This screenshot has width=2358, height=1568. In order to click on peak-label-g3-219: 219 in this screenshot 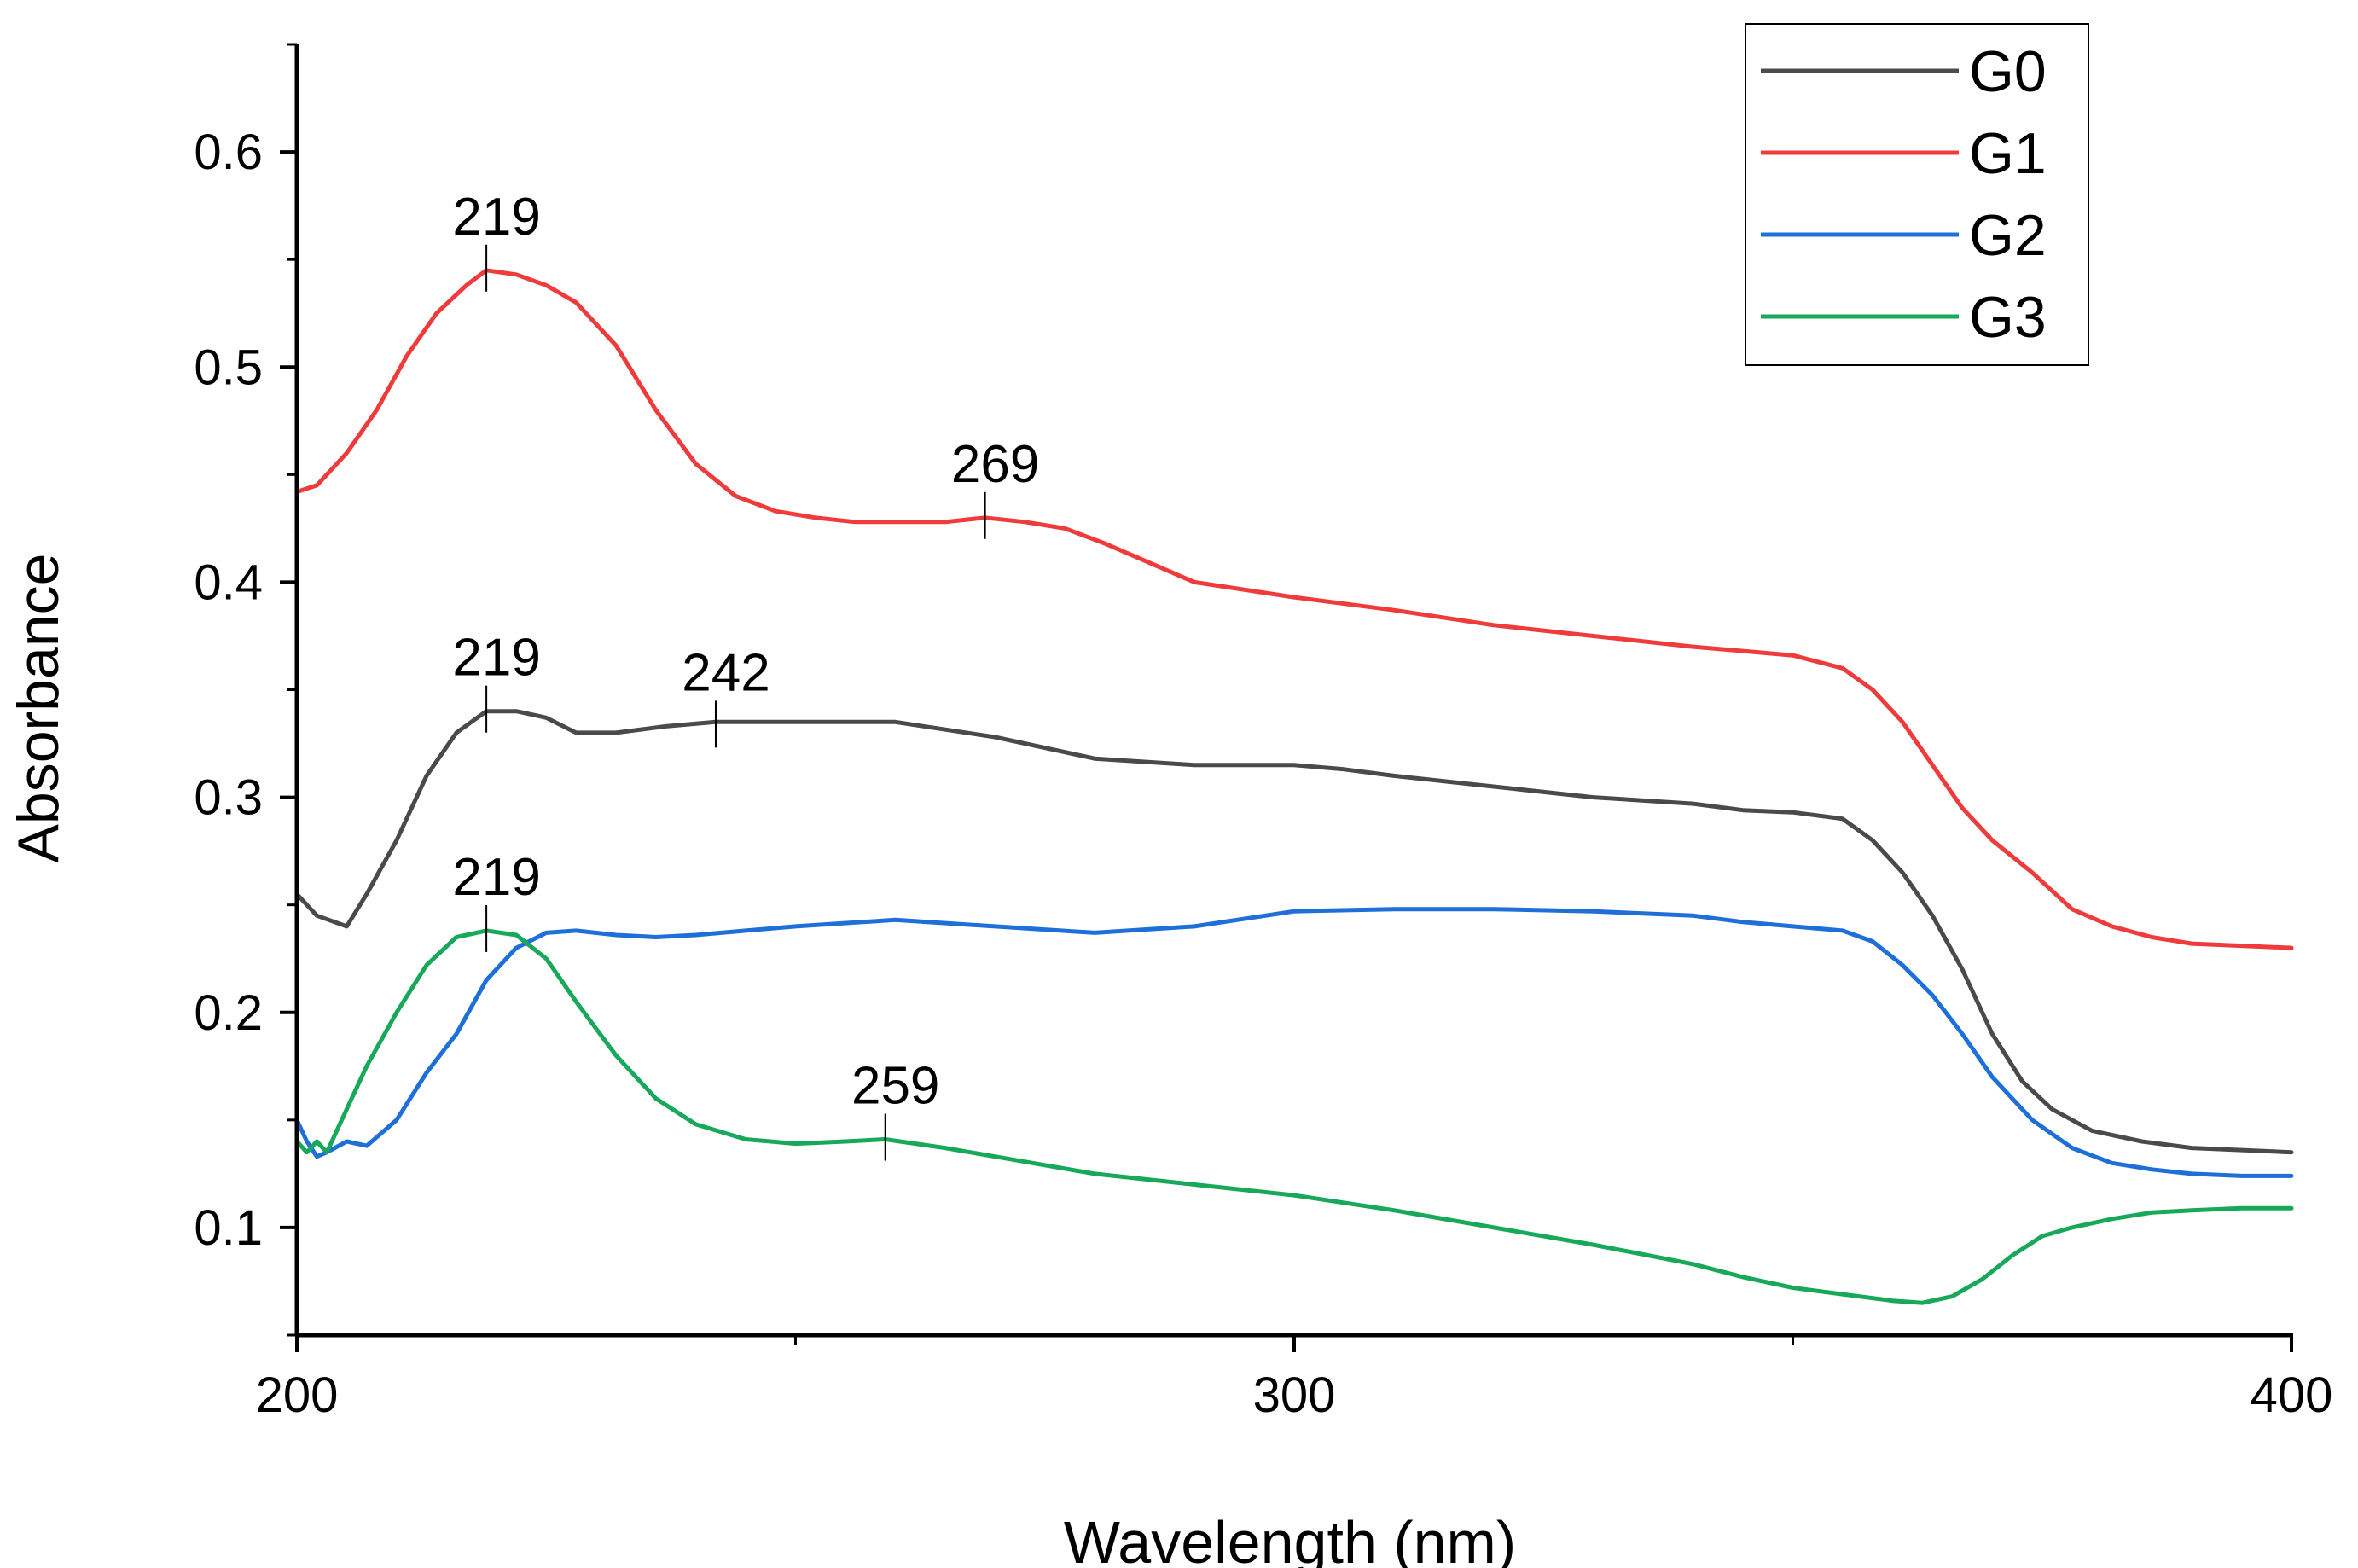, I will do `click(496, 877)`.